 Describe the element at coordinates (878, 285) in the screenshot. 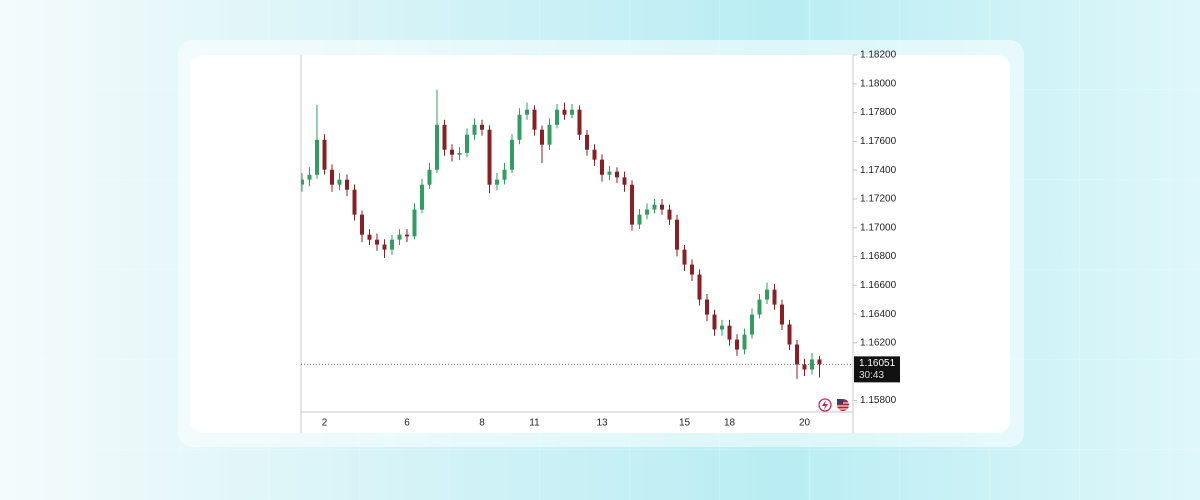

I see `y-tick-label: 1.16600` at that location.